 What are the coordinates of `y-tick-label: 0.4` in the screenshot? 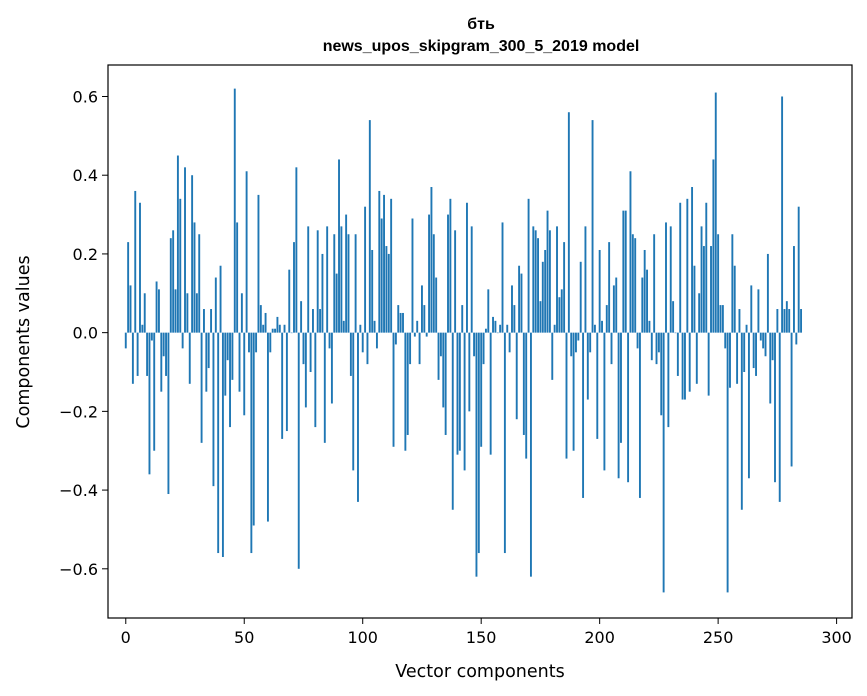 It's located at (85, 175).